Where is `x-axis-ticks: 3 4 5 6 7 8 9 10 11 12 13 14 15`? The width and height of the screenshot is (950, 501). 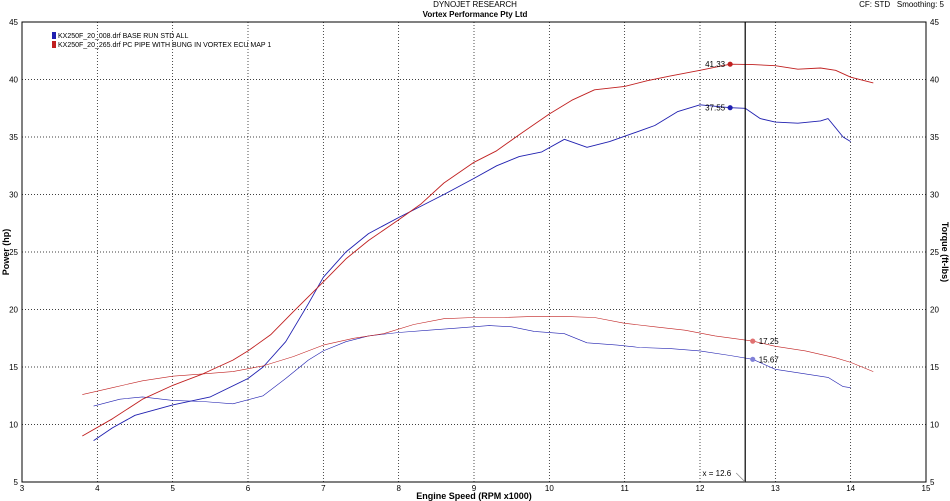 x-axis-ticks: 3 4 5 6 7 8 9 10 11 12 13 14 15 is located at coordinates (475, 488).